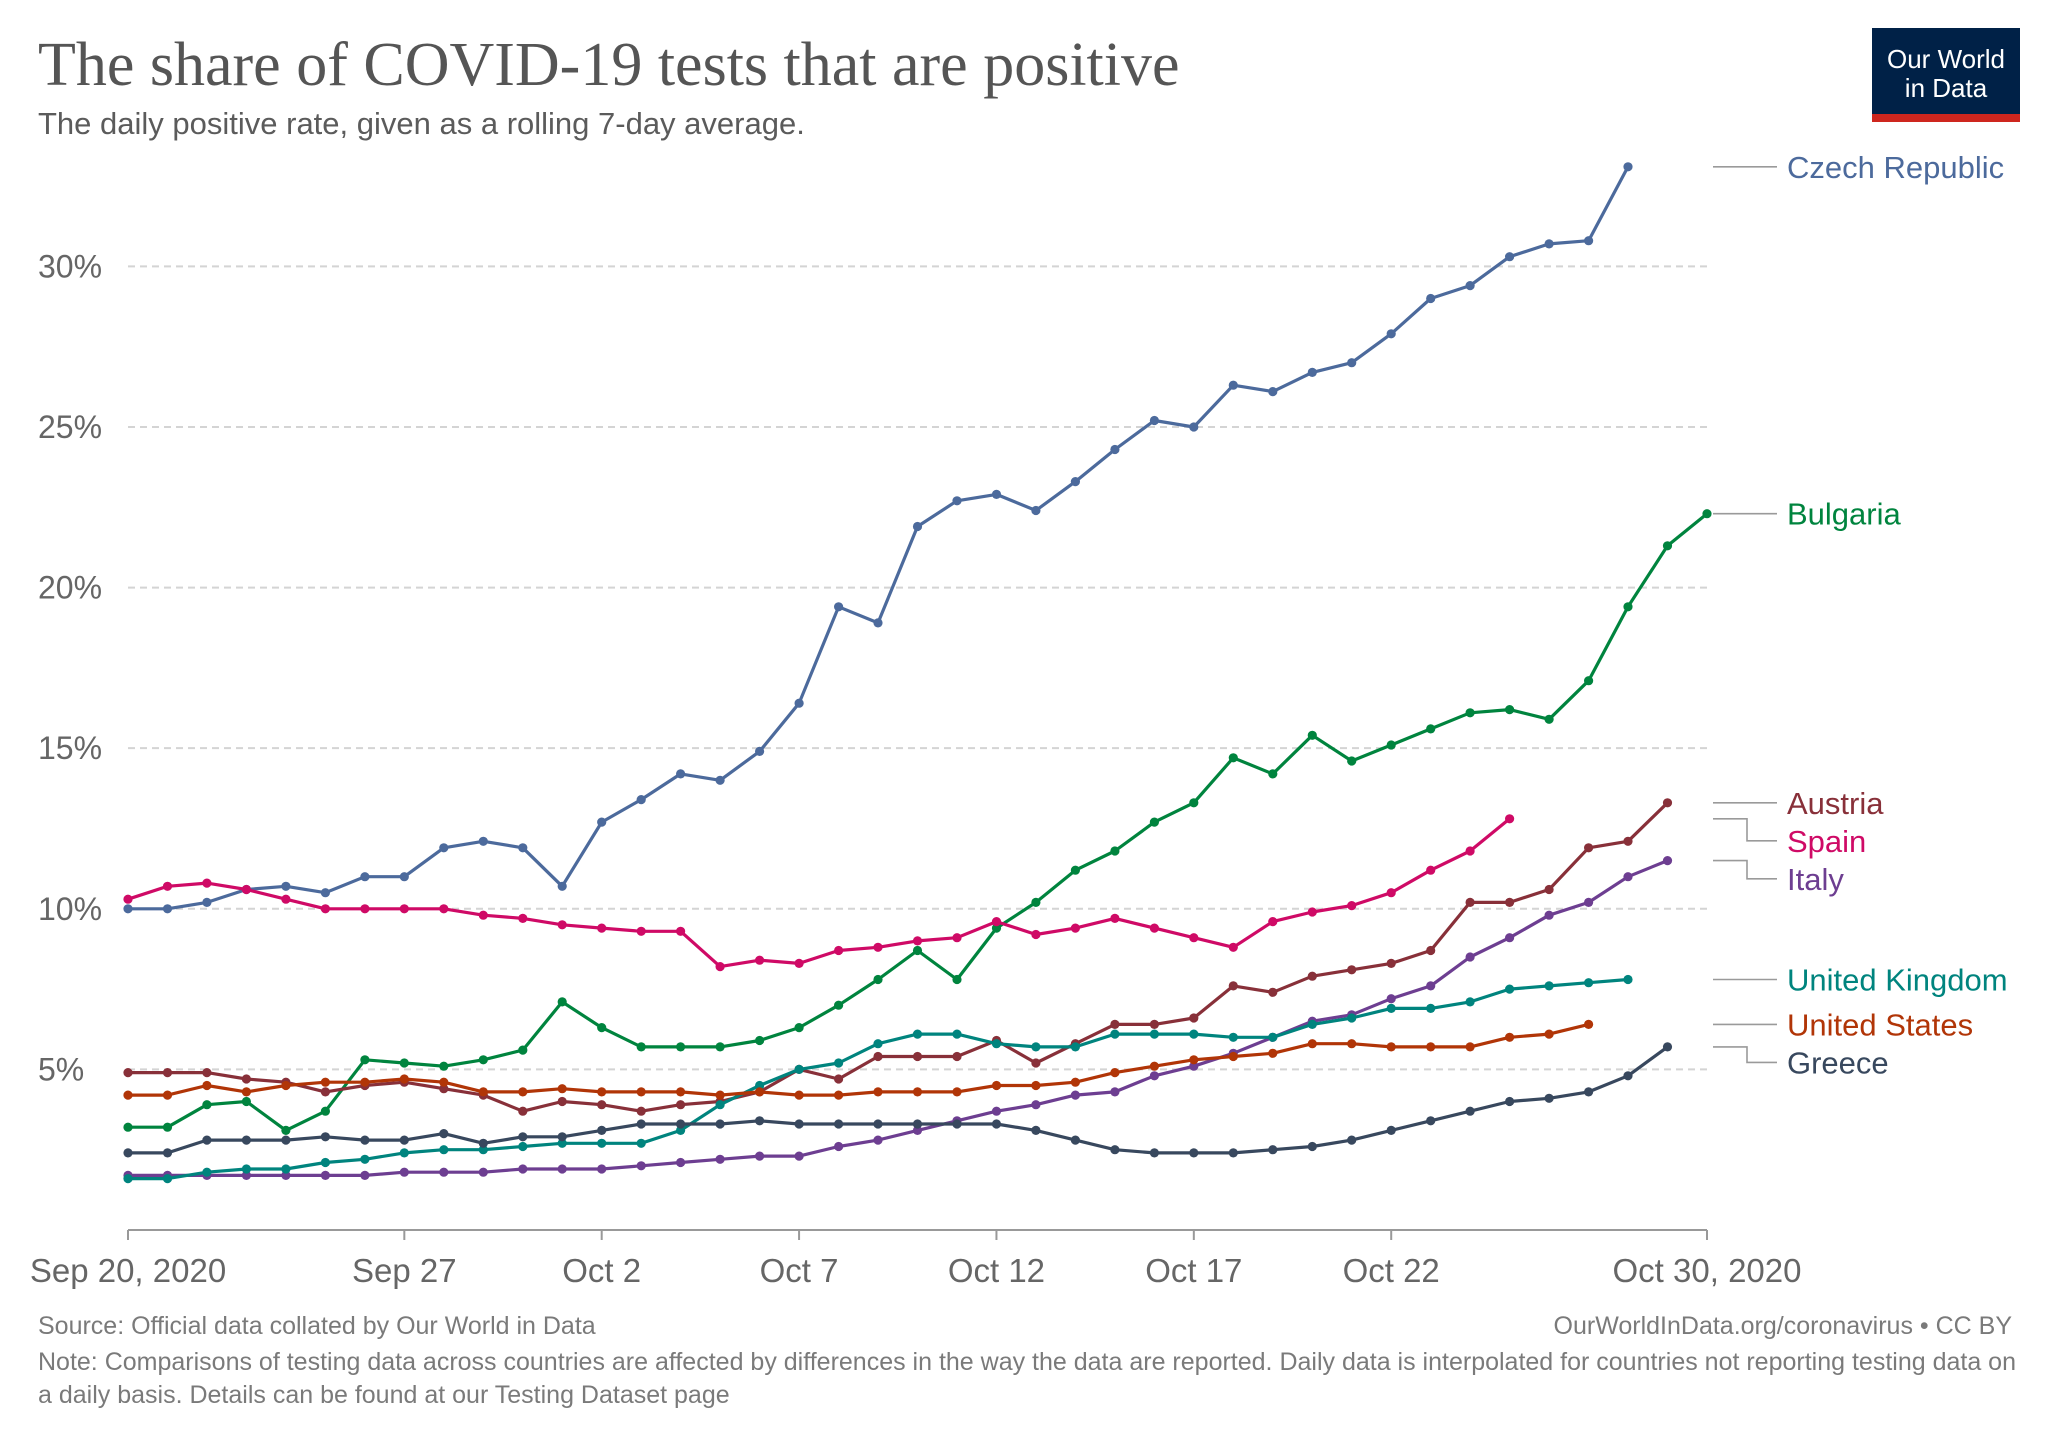 The image size is (2048, 1445). I want to click on x-tick-label: Oct 2, so click(601, 1270).